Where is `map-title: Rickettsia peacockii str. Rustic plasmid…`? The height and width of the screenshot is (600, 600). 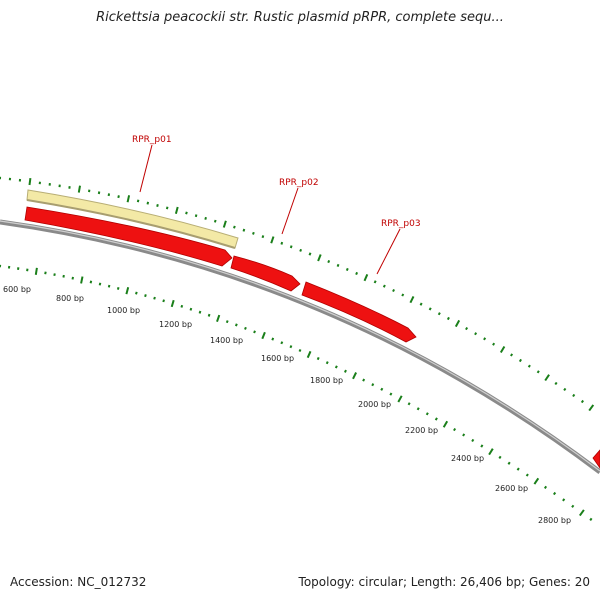
map-title: Rickettsia peacockii str. Rustic plasmid… is located at coordinates (300, 17).